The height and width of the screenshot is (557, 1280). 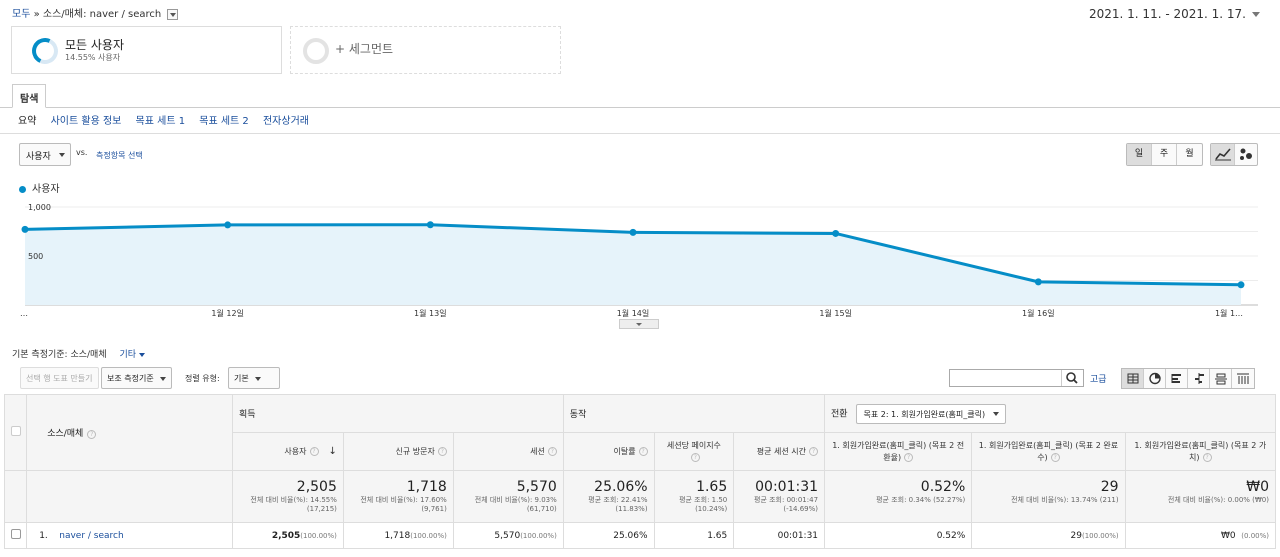 I want to click on tab-bar: 탐색, so click(x=640, y=96).